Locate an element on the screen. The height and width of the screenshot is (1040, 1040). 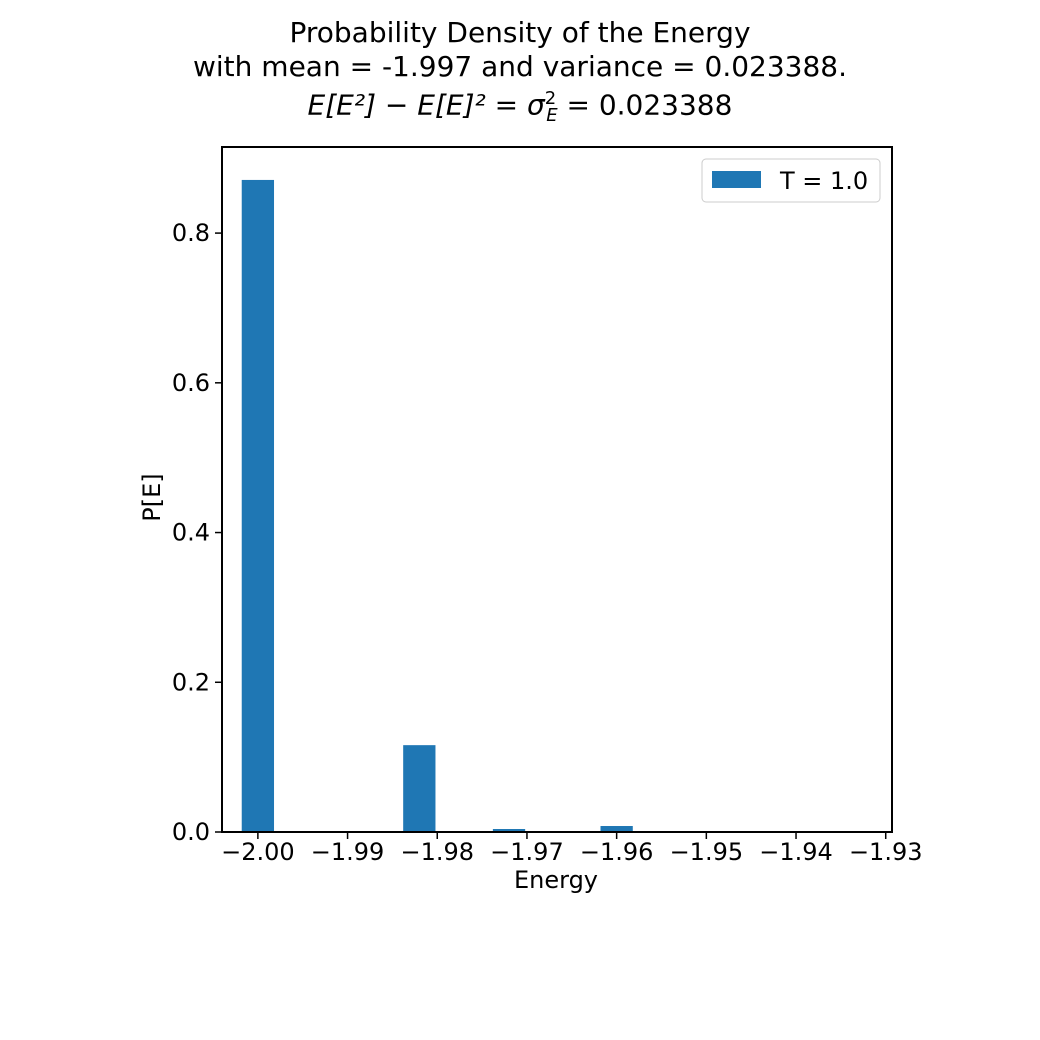
x-axis: −2.00 −1.99 −1.98 −1.97 −1.96 −1.95 −1.94 −1.93 is located at coordinates (571, 849).